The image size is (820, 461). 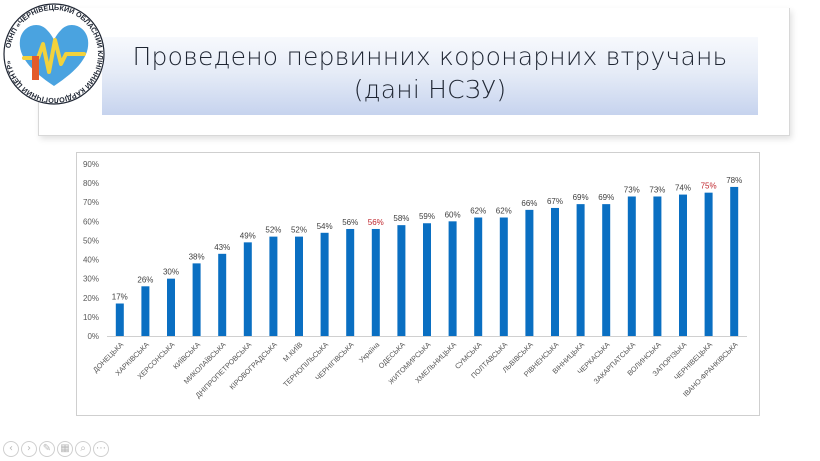 I want to click on bar-value-label: 38%, so click(x=197, y=256).